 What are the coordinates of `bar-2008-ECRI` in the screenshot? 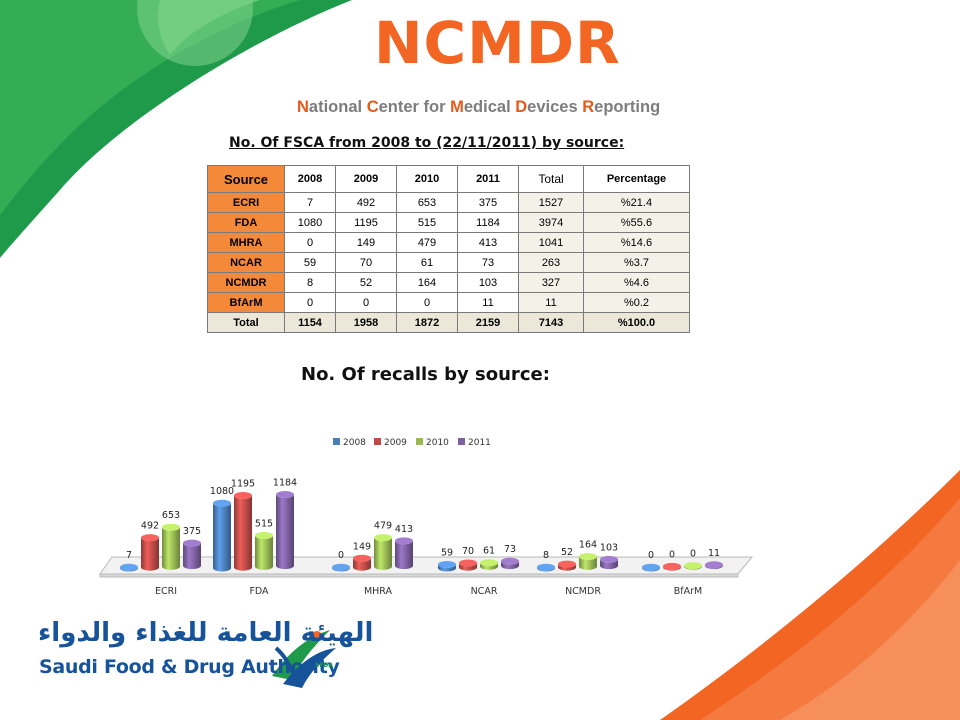 It's located at (129, 569).